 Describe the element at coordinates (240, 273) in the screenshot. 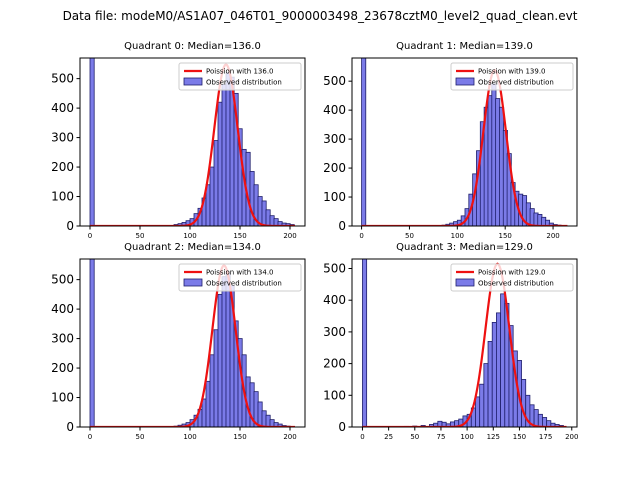

I see `legend-fit-label: Poission with 134.0` at that location.